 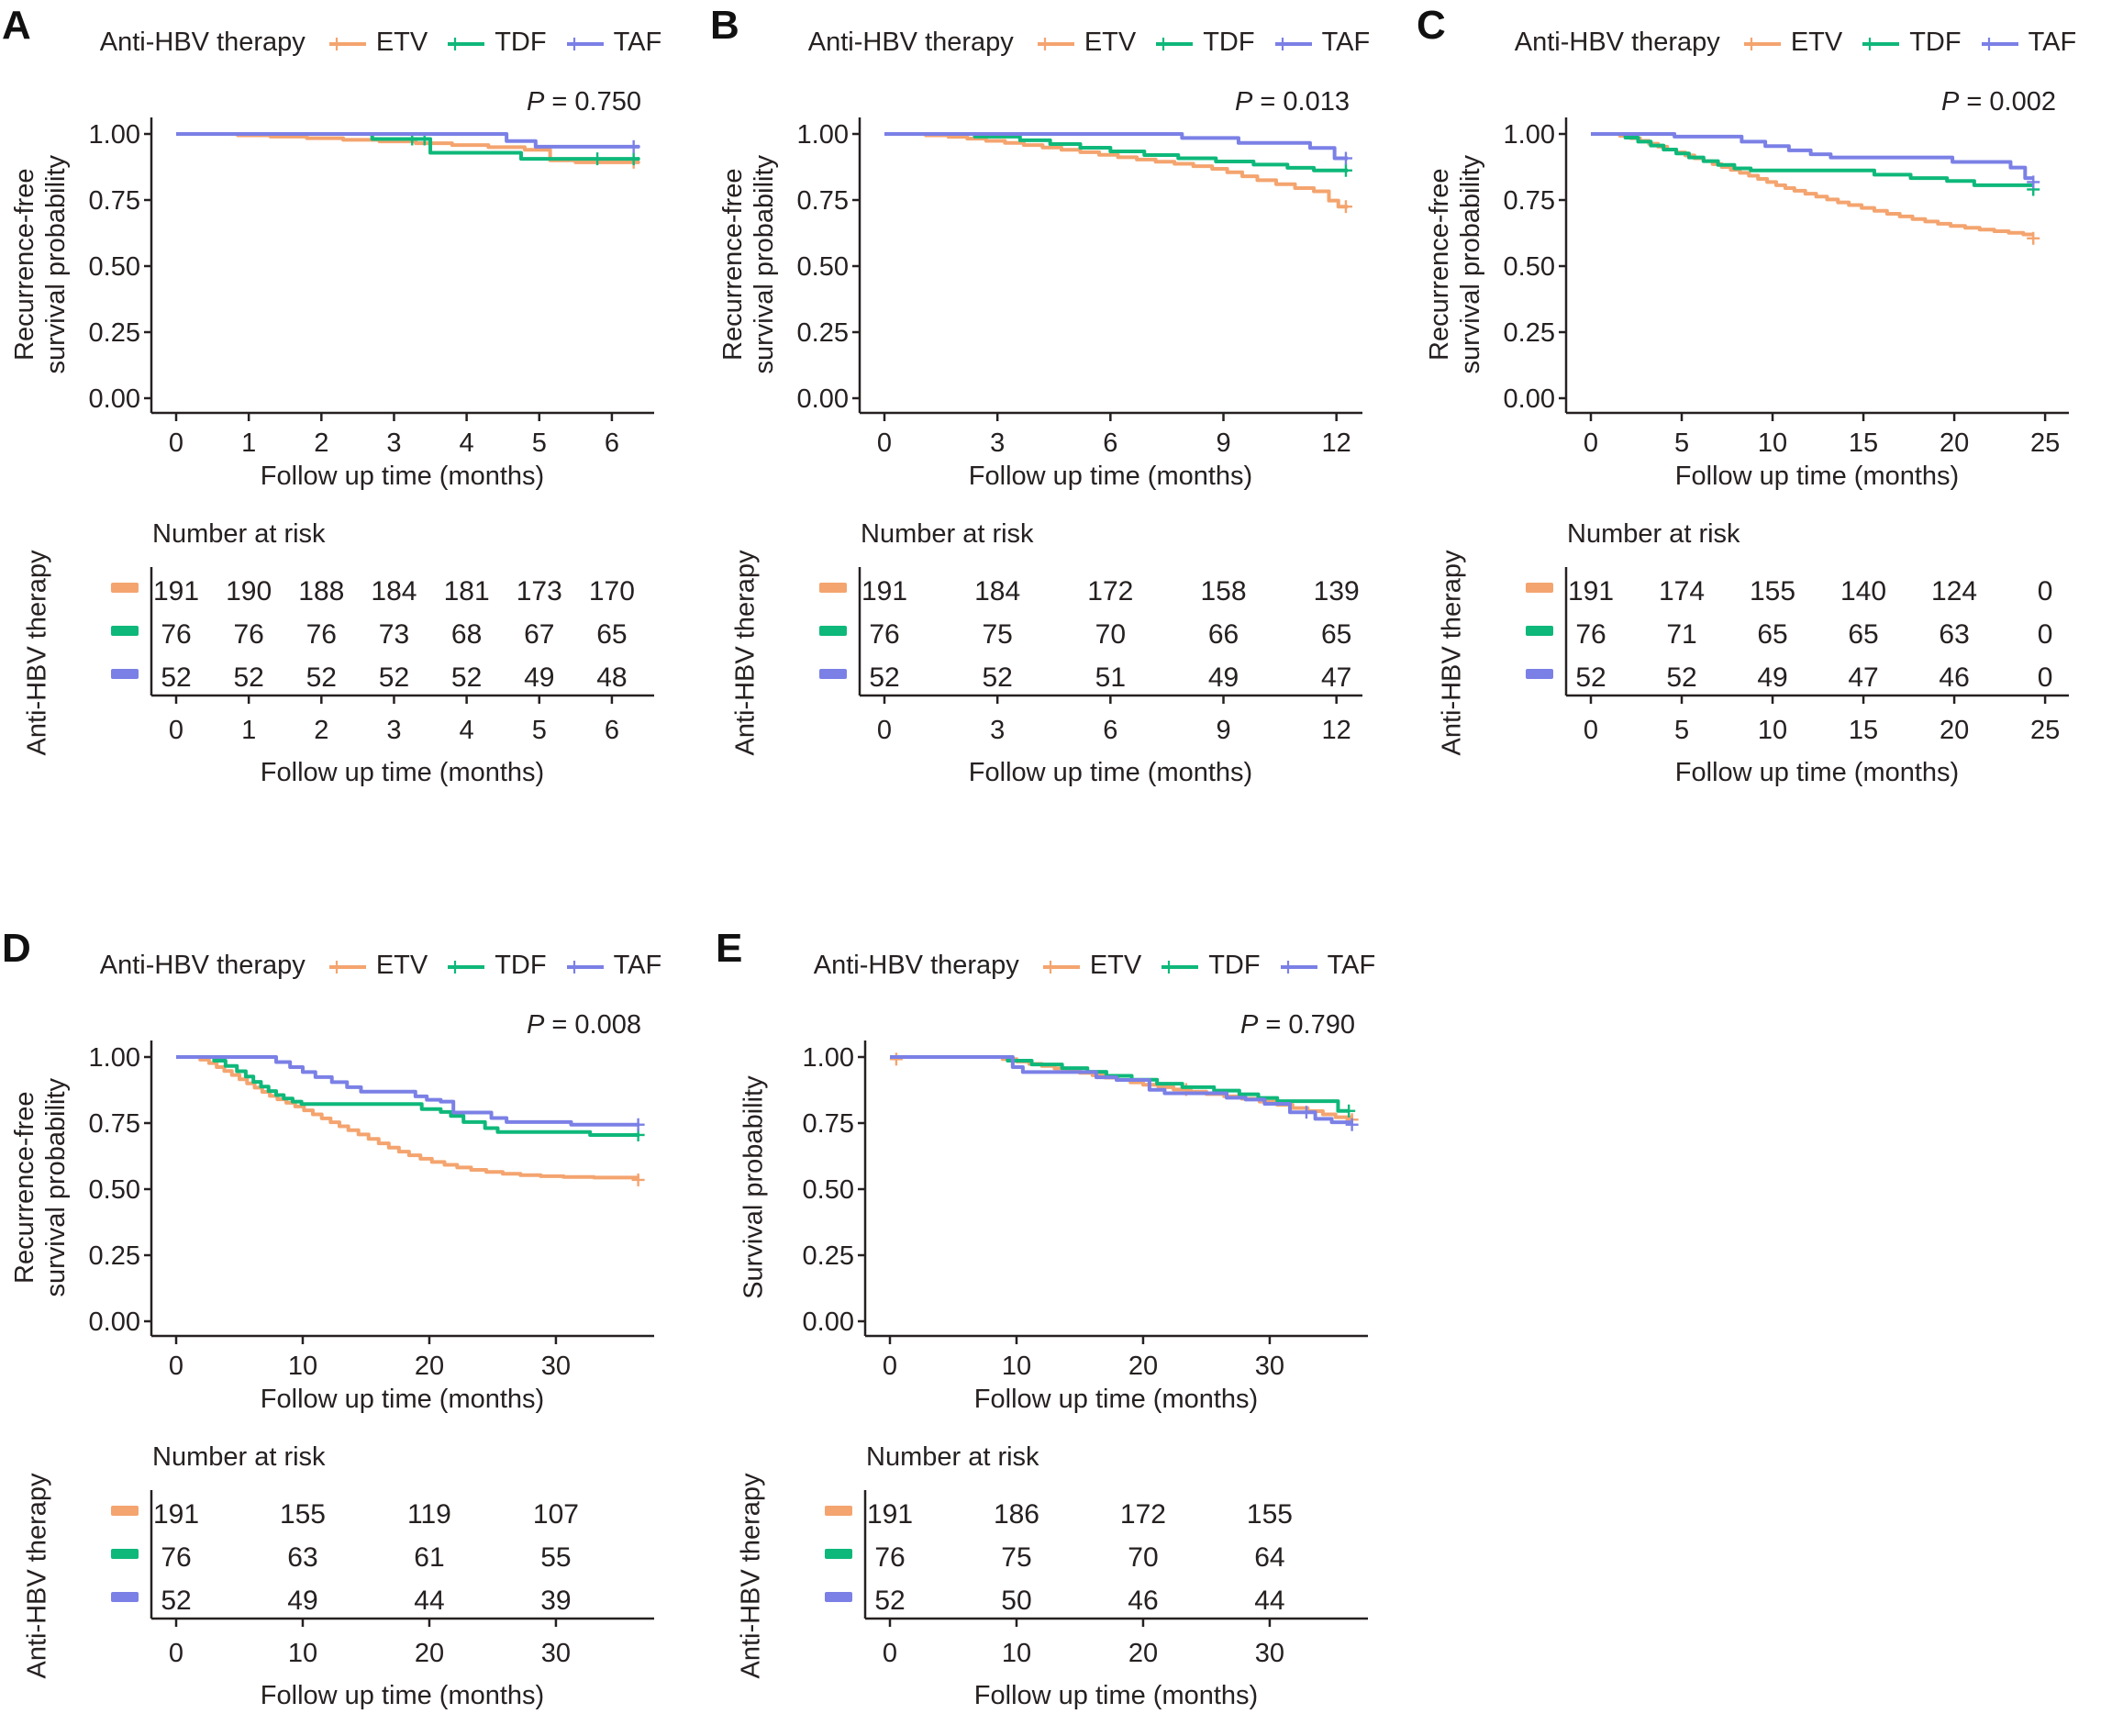 I want to click on y-axis-label-line: Recurrence-free, so click(x=1439, y=265).